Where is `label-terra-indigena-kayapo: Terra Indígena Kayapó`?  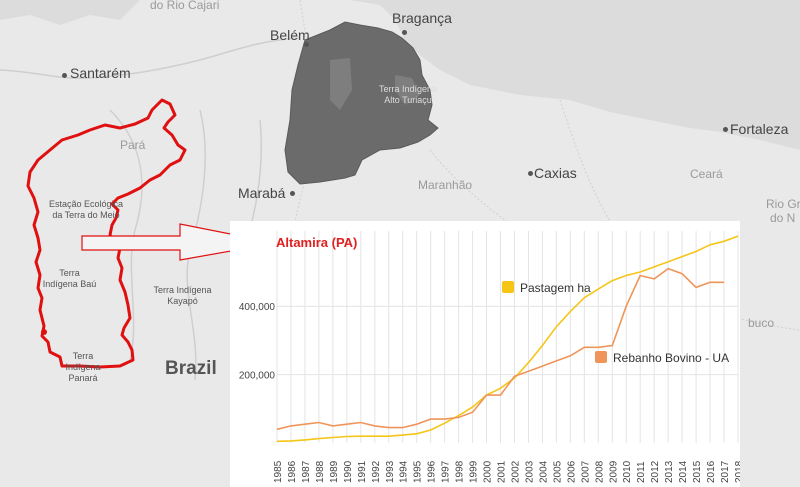
label-terra-indigena-kayapo: Terra Indígena Kayapó is located at coordinates (182, 295).